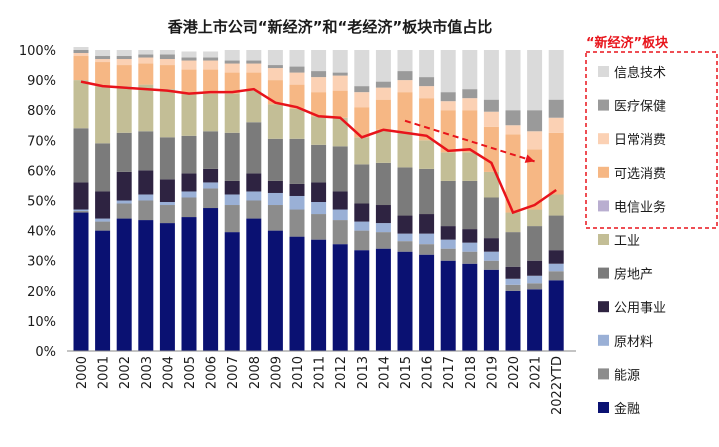 This screenshot has width=719, height=447. Describe the element at coordinates (276, 372) in the screenshot. I see `x-tick-label: 2009` at that location.